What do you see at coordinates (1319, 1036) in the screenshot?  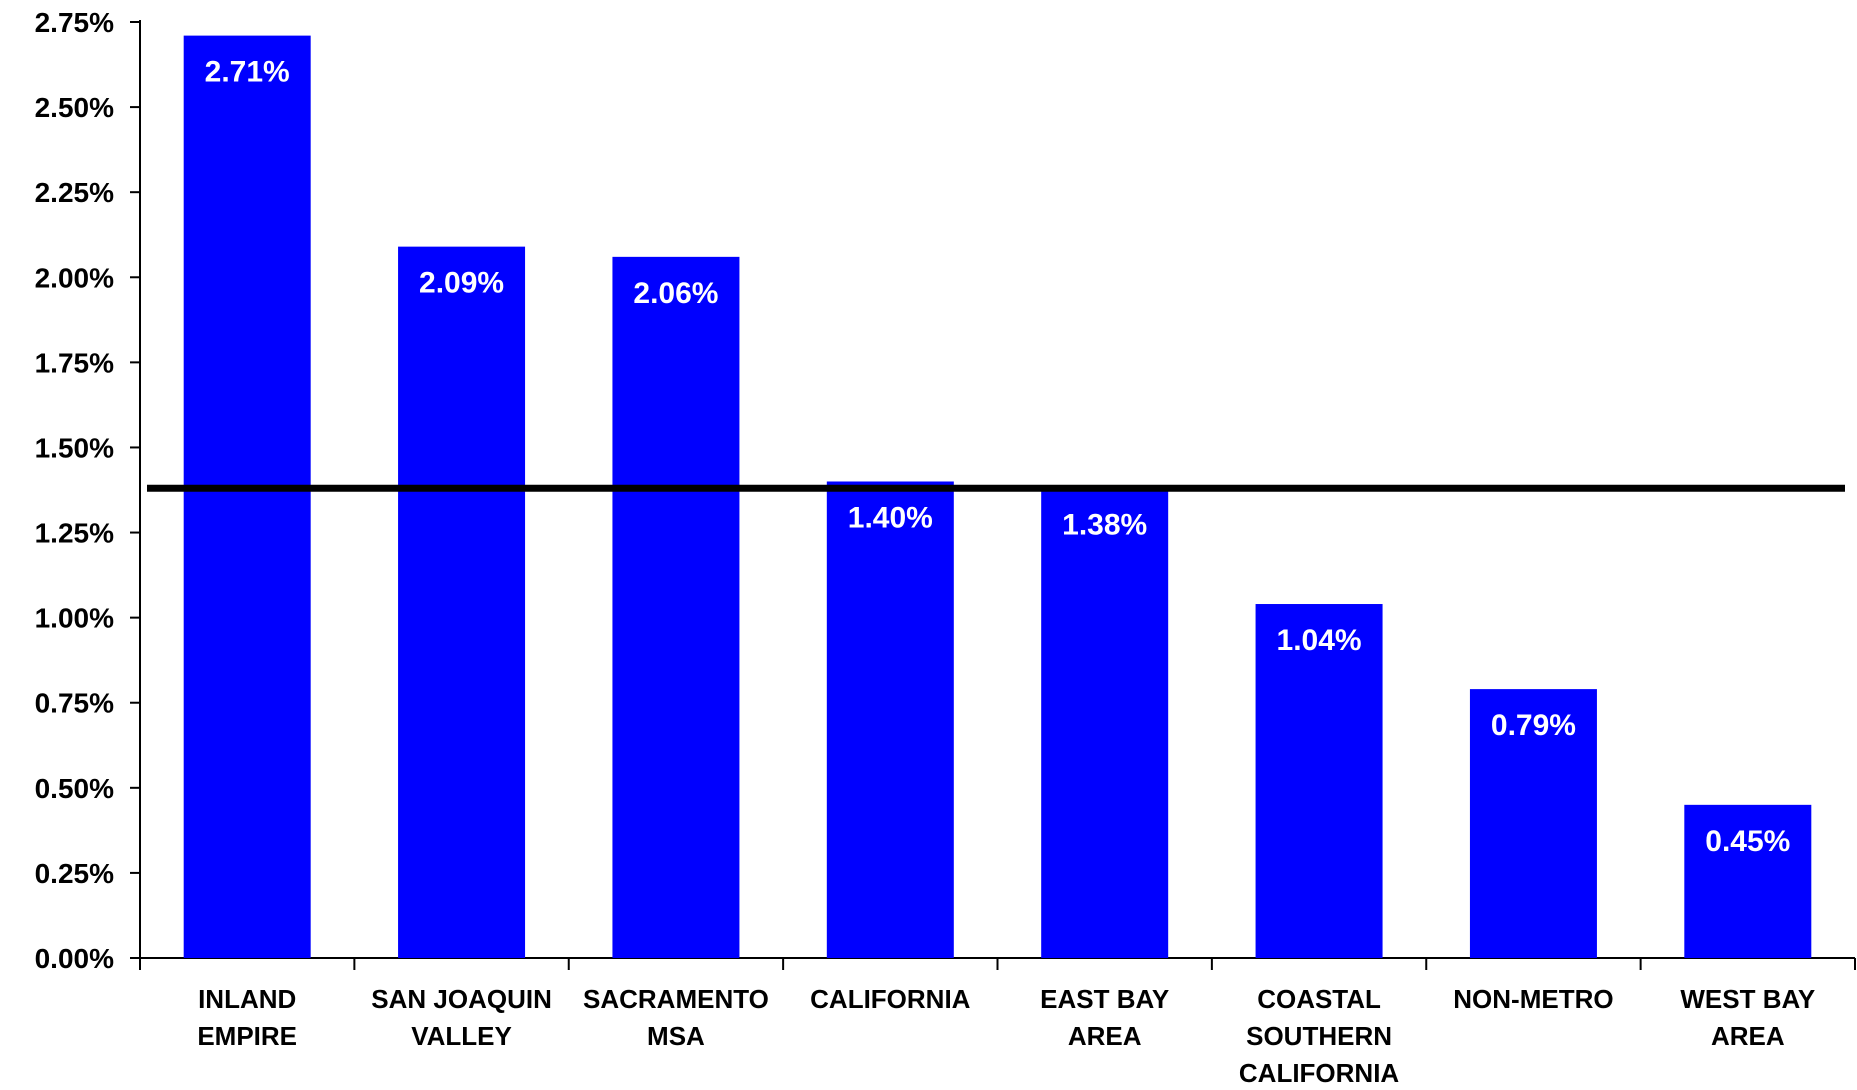 I see `x-tick-label: SOUTHERN` at bounding box center [1319, 1036].